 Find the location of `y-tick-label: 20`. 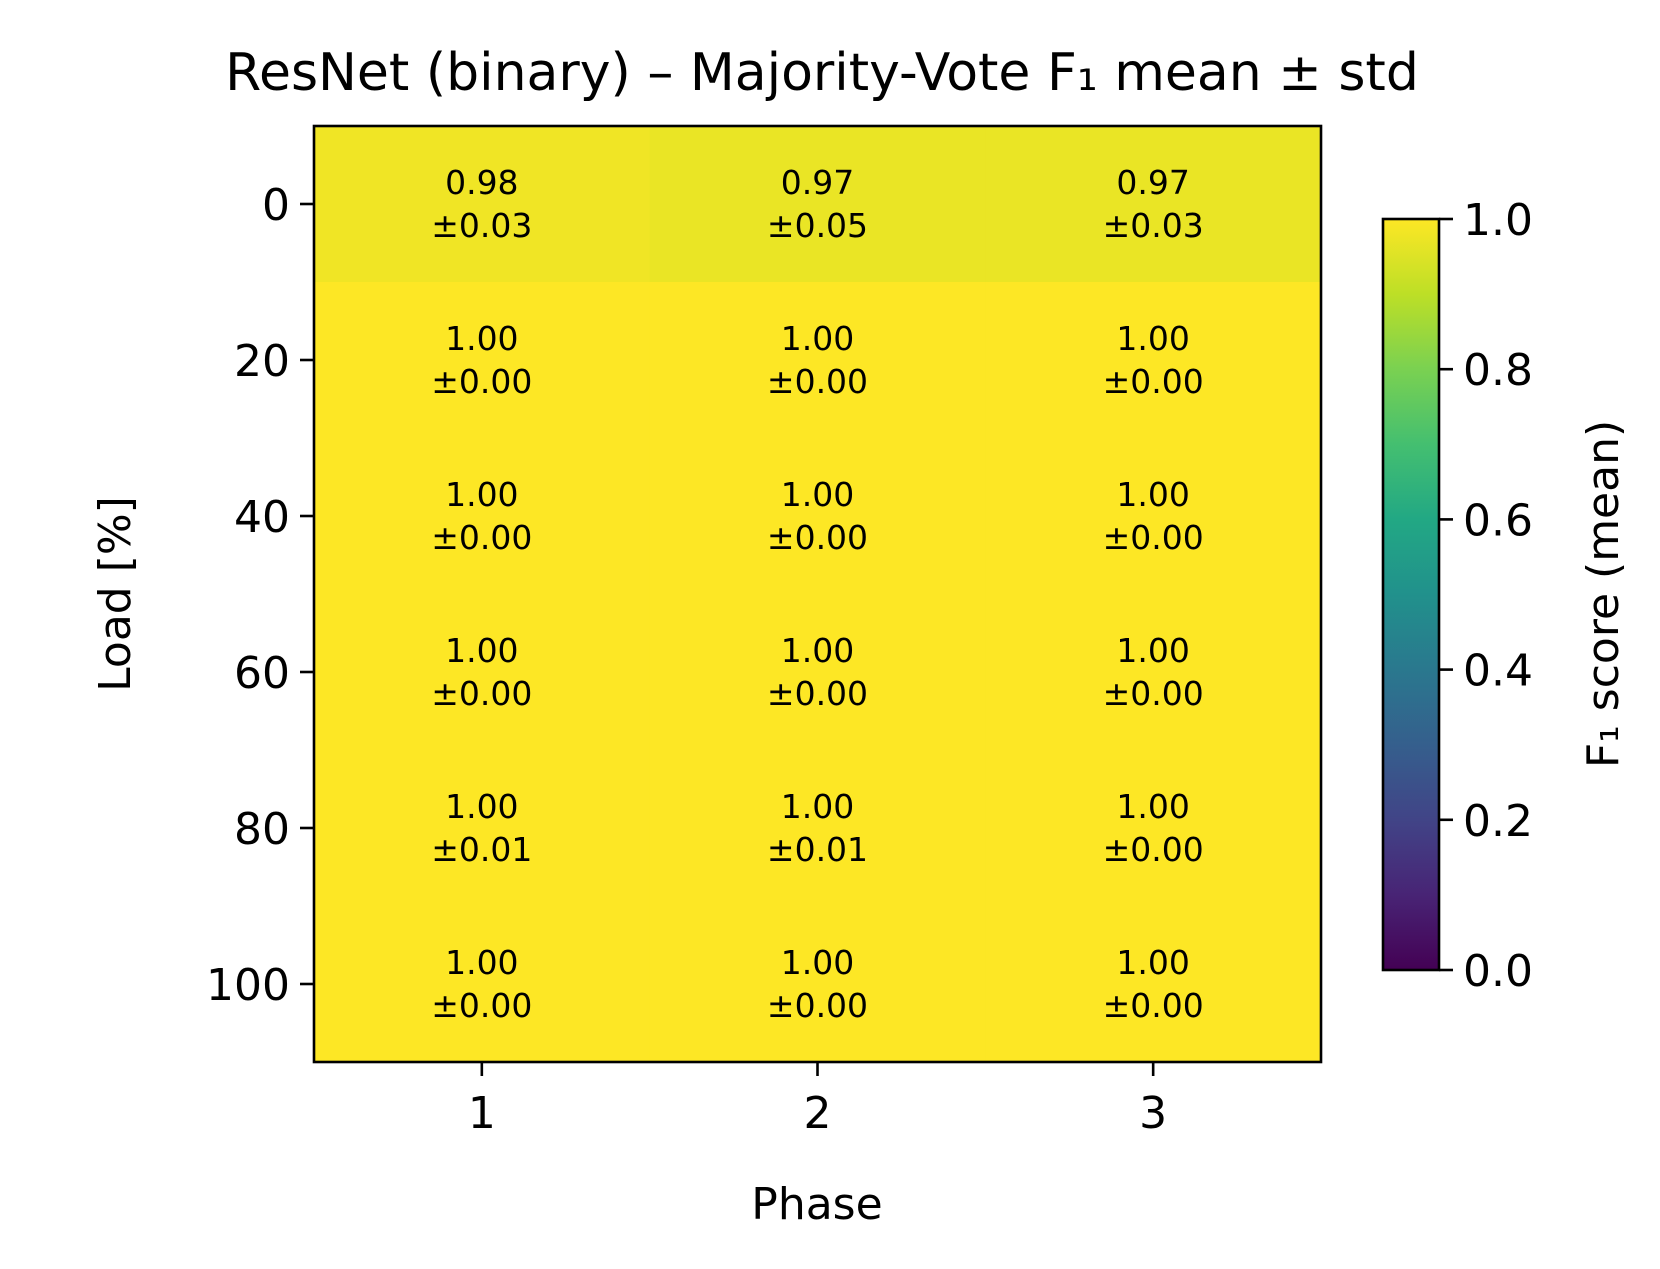

y-tick-label: 20 is located at coordinates (262, 361).